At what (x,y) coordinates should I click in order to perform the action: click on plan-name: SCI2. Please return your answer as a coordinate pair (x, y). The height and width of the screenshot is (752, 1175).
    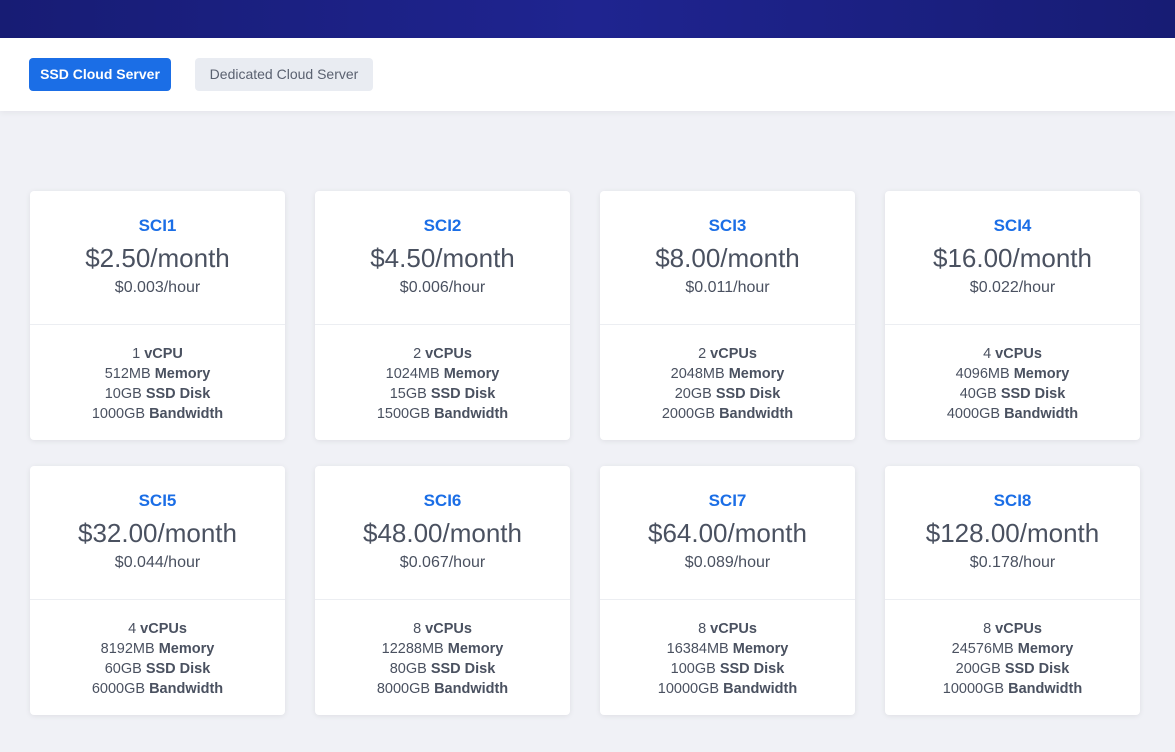
    Looking at the image, I should click on (442, 225).